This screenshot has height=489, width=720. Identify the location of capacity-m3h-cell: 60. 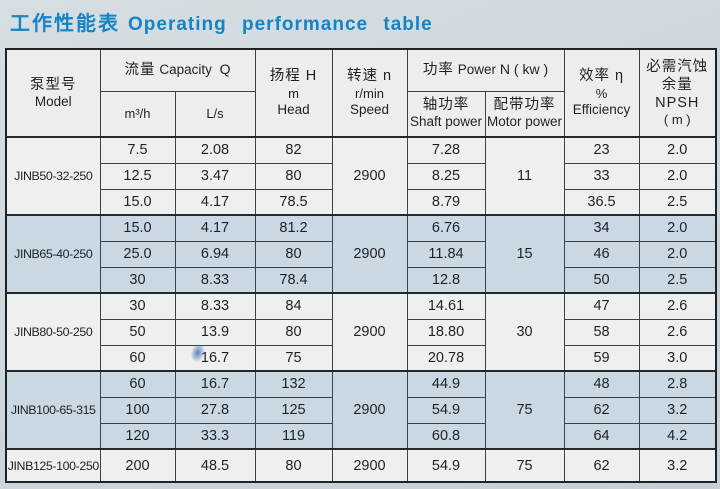
(137, 358).